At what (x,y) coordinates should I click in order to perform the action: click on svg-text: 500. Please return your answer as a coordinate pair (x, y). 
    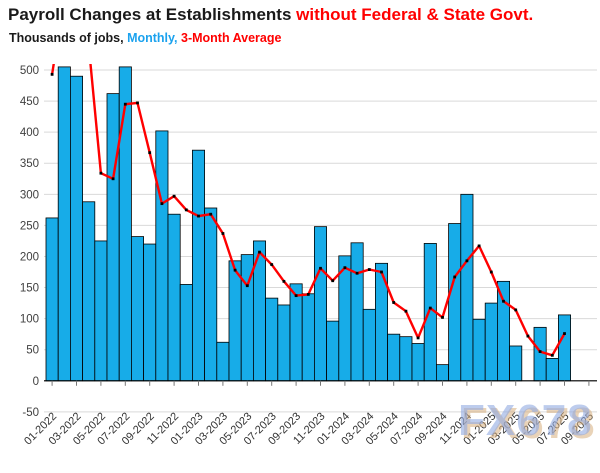
    Looking at the image, I should click on (29, 71).